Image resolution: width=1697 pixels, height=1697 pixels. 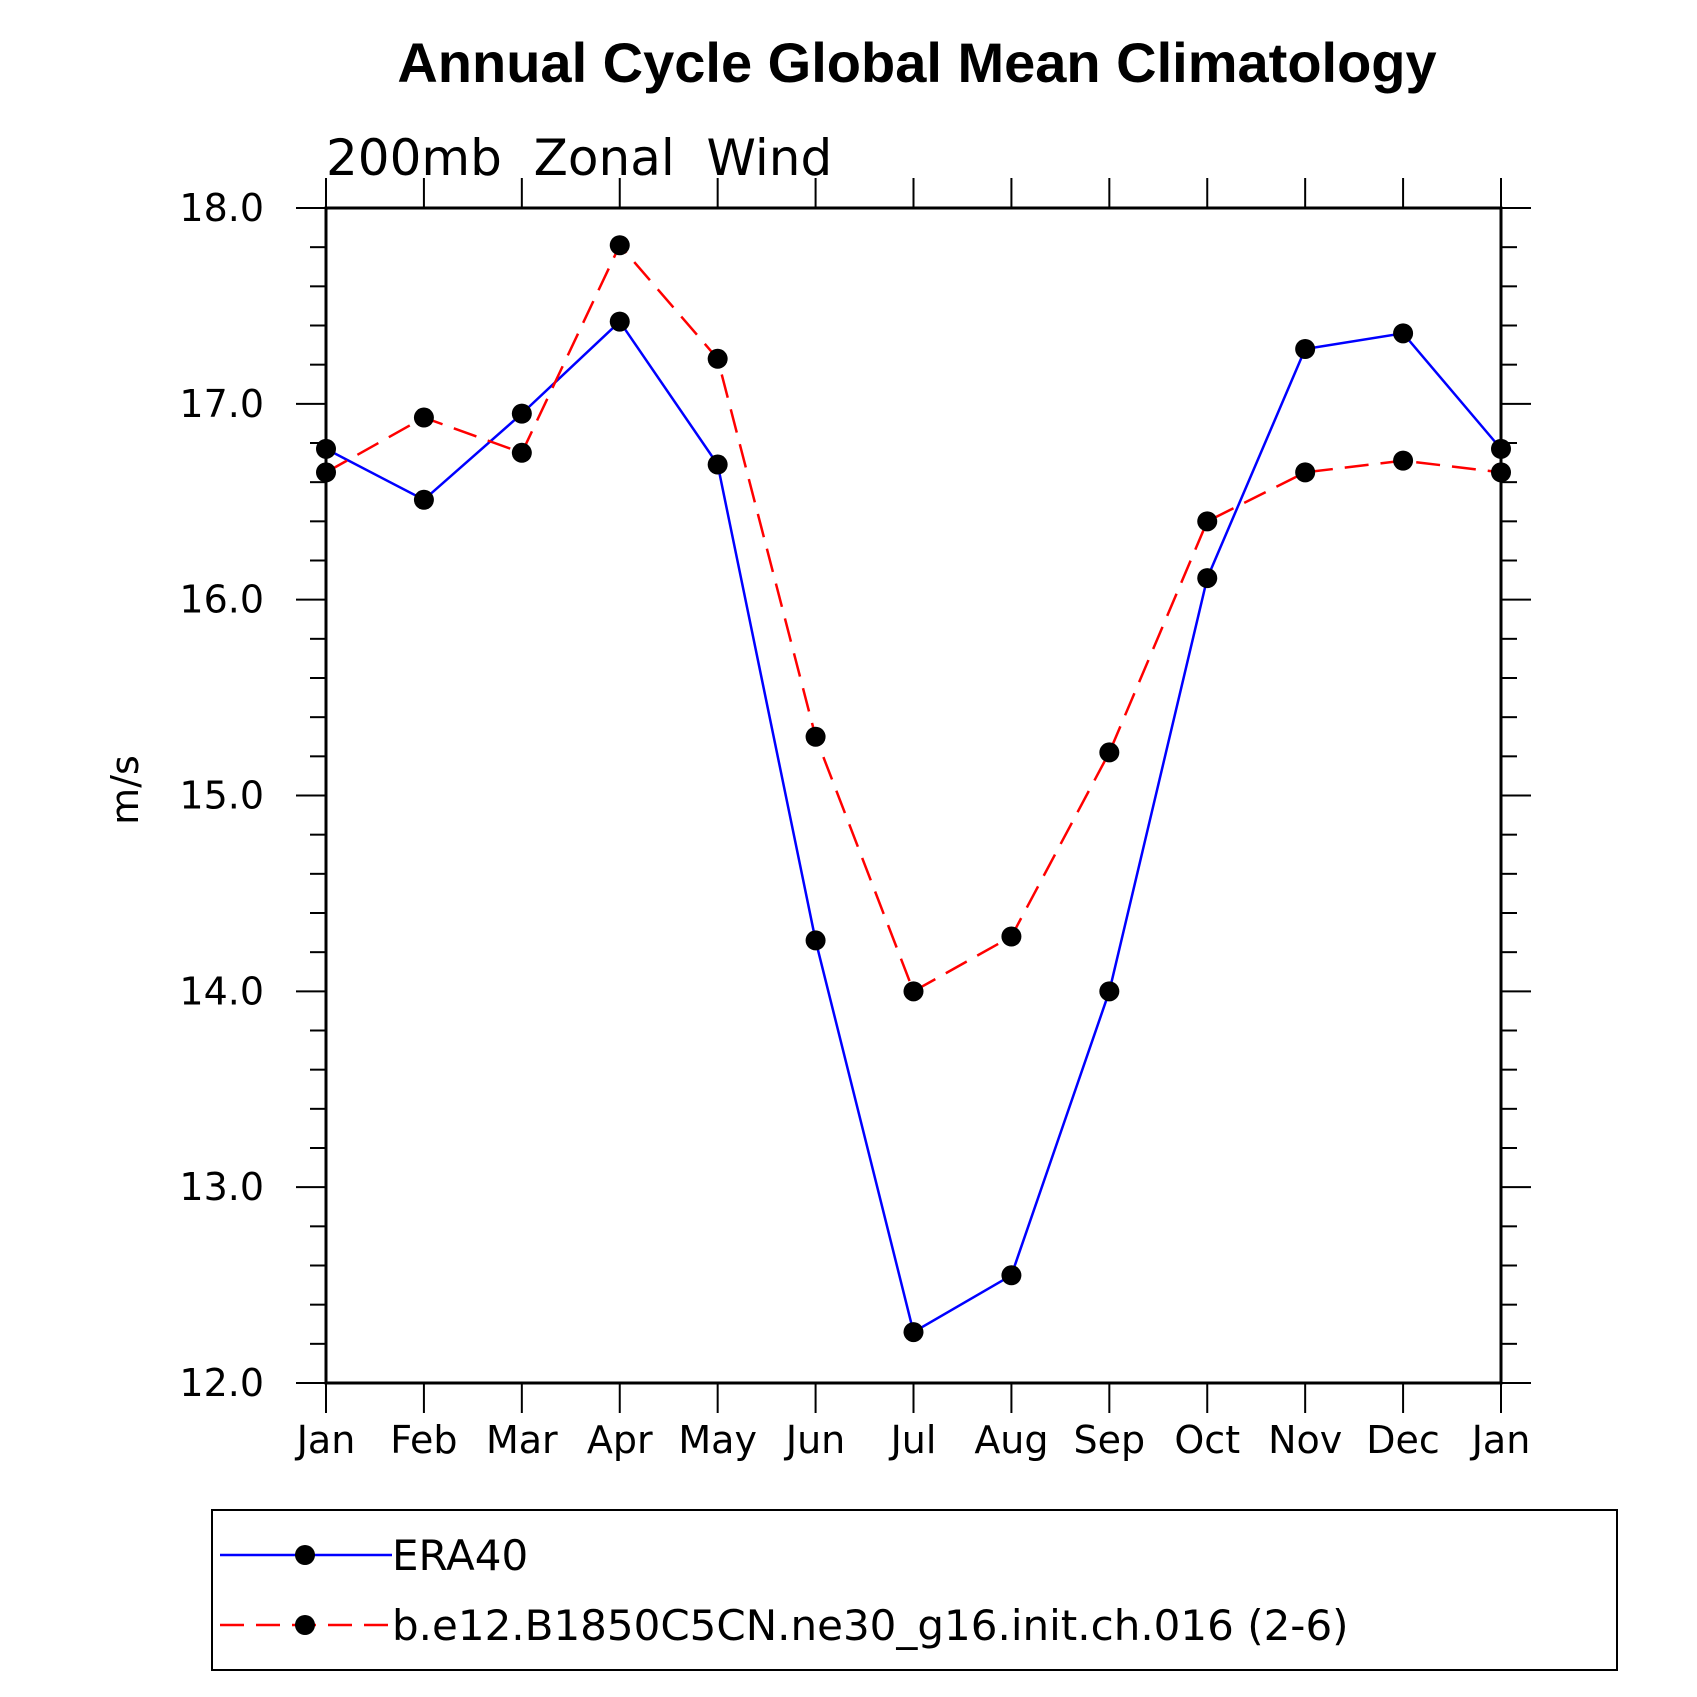 I want to click on x-tick-label: May, so click(x=717, y=1440).